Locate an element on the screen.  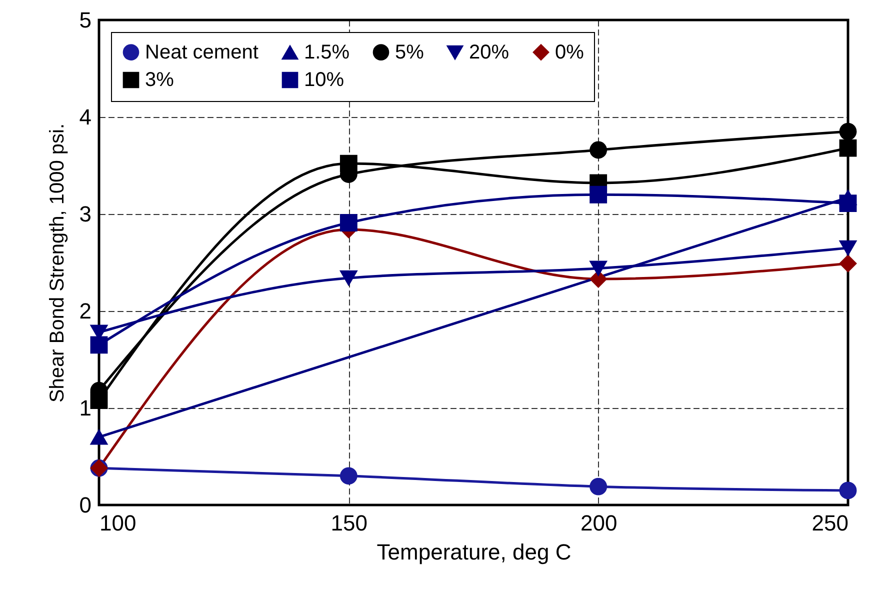
x-tick-label: 200 is located at coordinates (599, 523).